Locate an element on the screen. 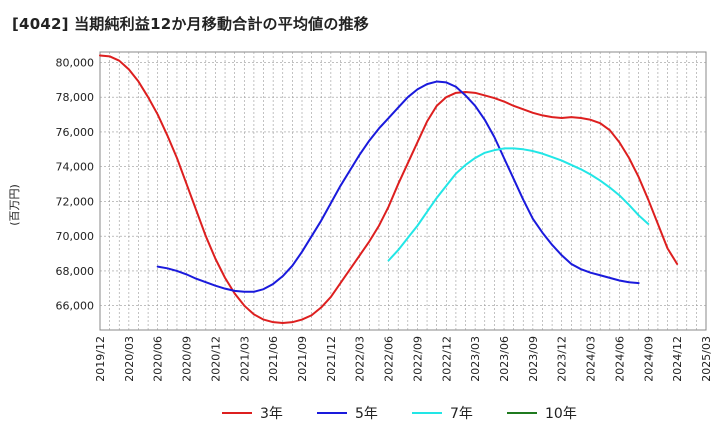 This screenshot has height=440, width=720. x-tick-label: 2021/03 is located at coordinates (244, 359).